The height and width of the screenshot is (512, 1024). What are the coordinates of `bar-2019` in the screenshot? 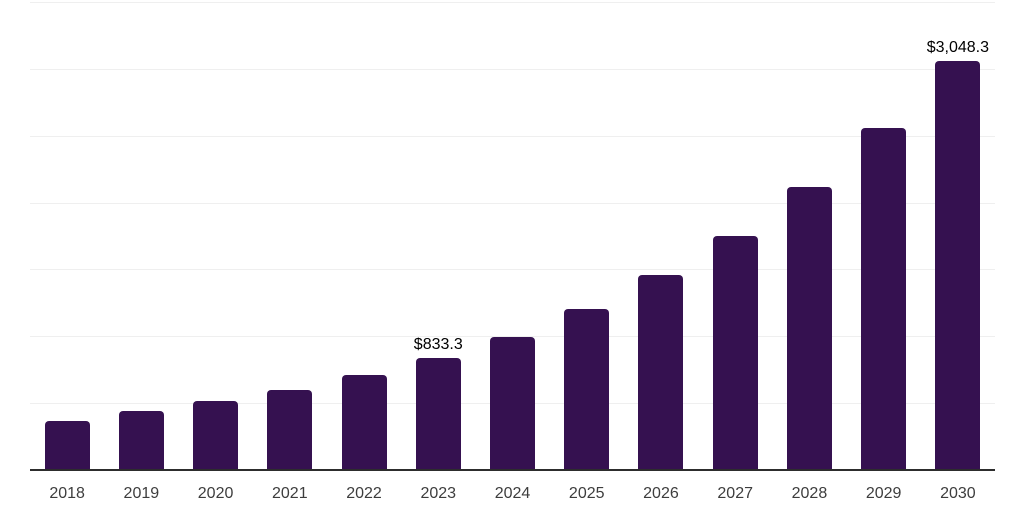 It's located at (141, 439).